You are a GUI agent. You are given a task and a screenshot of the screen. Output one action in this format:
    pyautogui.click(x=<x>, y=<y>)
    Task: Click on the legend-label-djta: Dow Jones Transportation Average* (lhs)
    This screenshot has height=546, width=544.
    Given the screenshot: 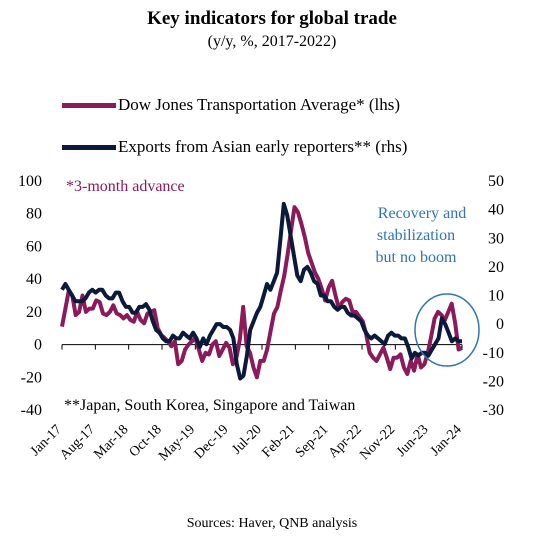 What is the action you would take?
    pyautogui.click(x=259, y=104)
    